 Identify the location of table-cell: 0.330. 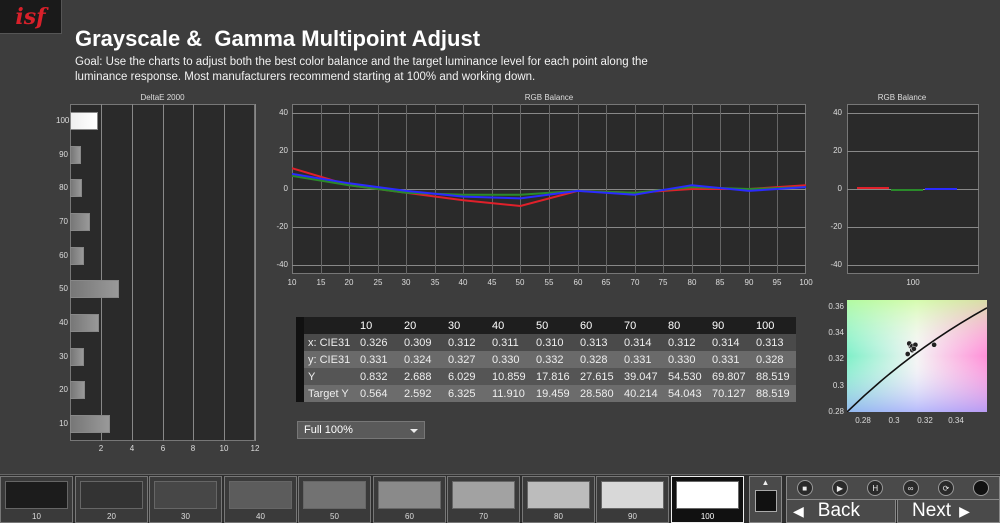
(686, 359).